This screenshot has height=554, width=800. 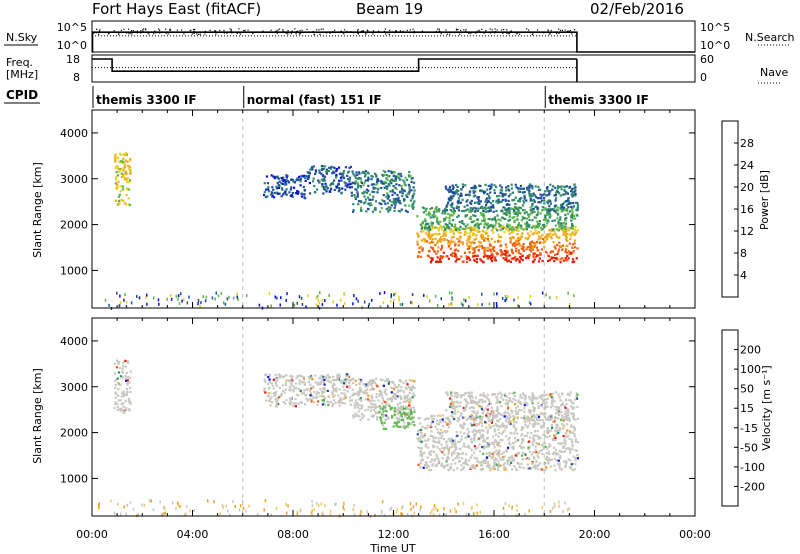 I want to click on colorbar-tick-label: -100, so click(x=752, y=467).